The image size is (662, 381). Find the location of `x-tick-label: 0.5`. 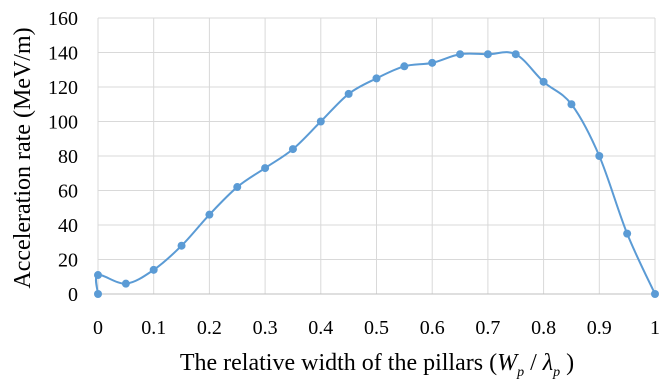

x-tick-label: 0.5 is located at coordinates (376, 328).